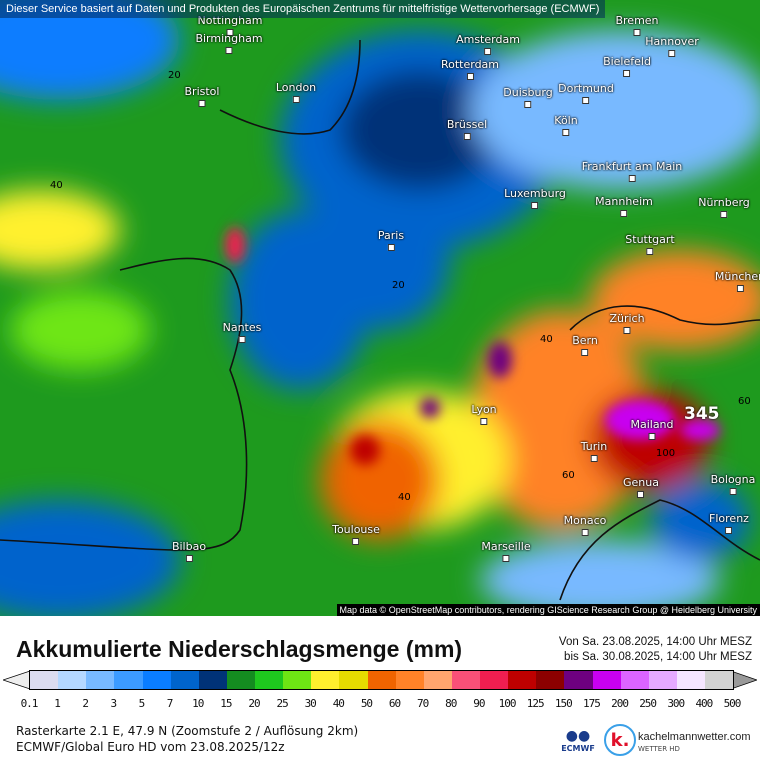 The height and width of the screenshot is (760, 760). Describe the element at coordinates (296, 87) in the screenshot. I see `city-name: London` at that location.